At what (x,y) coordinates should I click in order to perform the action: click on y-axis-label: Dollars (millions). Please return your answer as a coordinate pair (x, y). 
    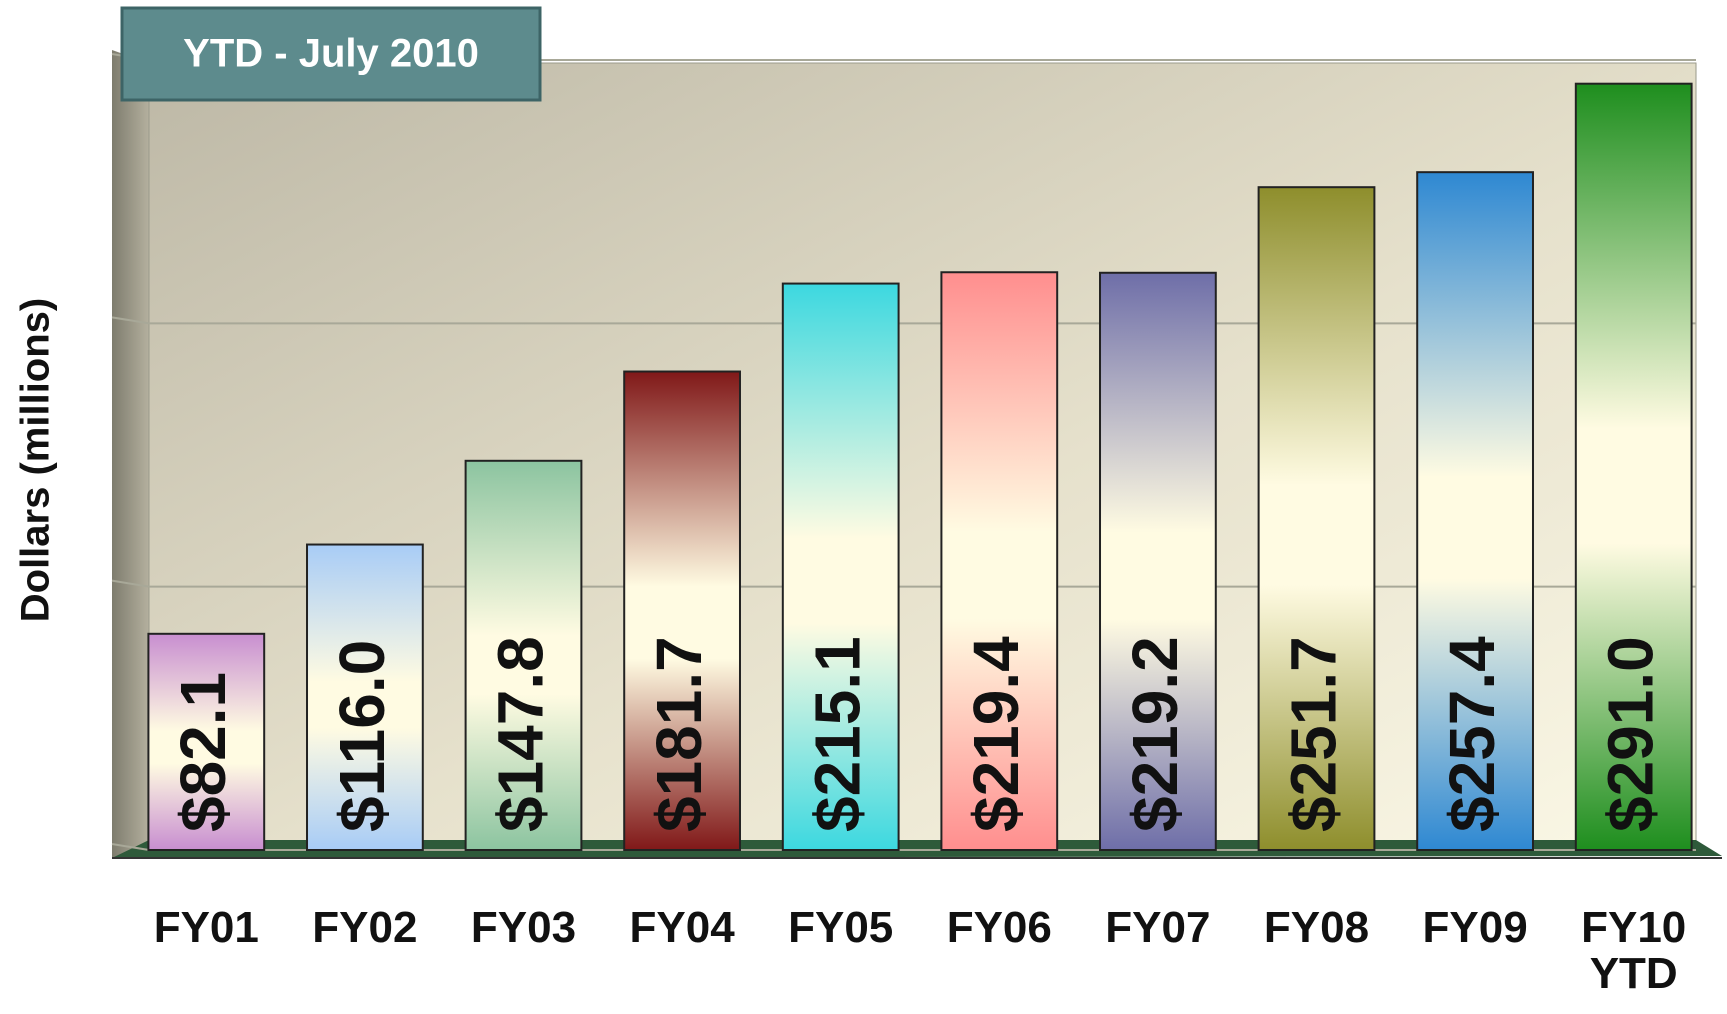
    Looking at the image, I should click on (36, 460).